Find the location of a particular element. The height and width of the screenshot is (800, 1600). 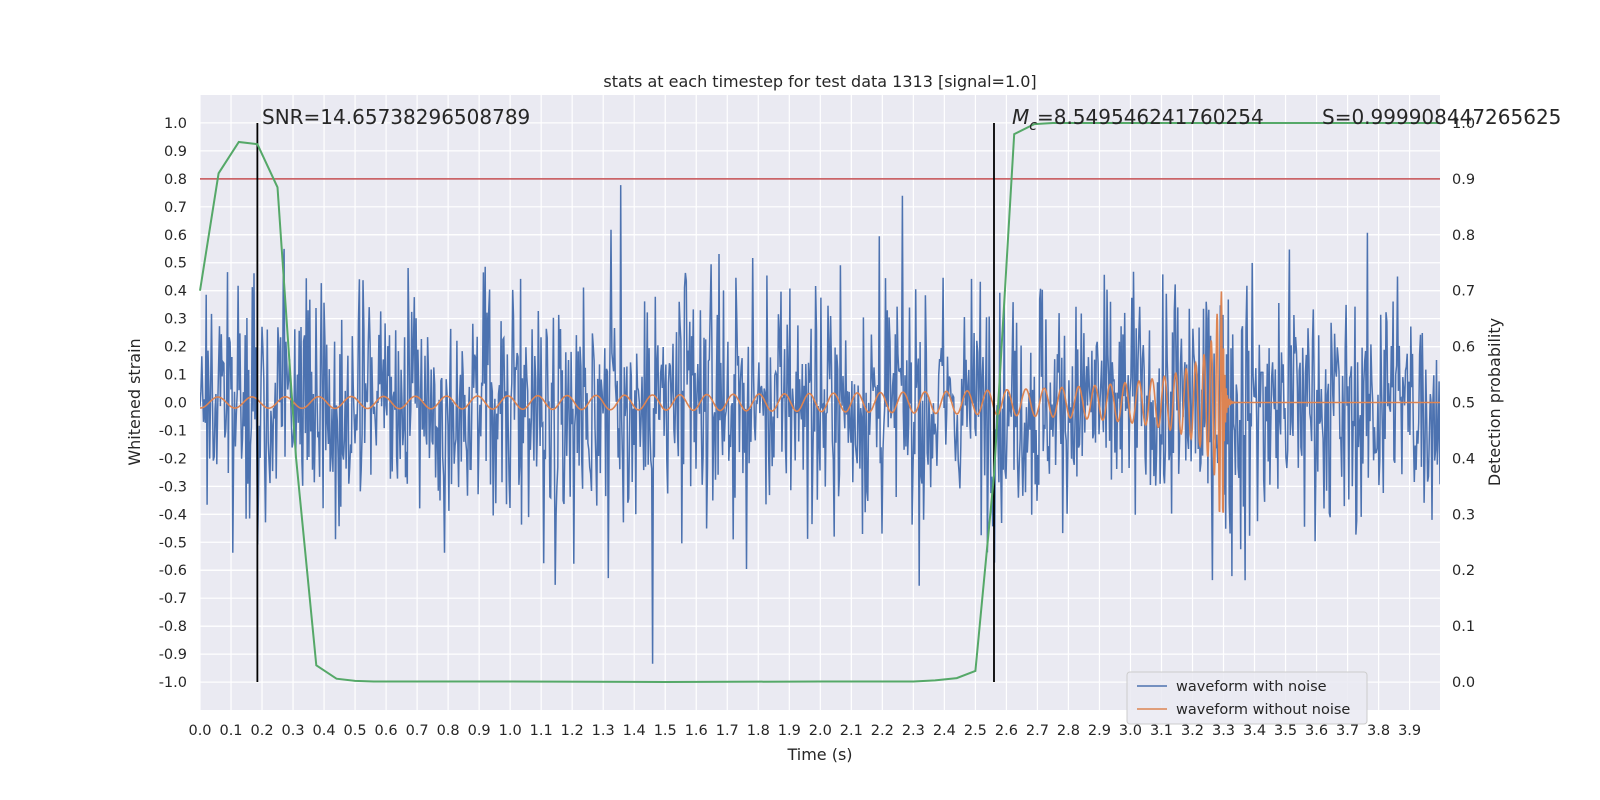

y-tick-label: -0.2 is located at coordinates (173, 459).